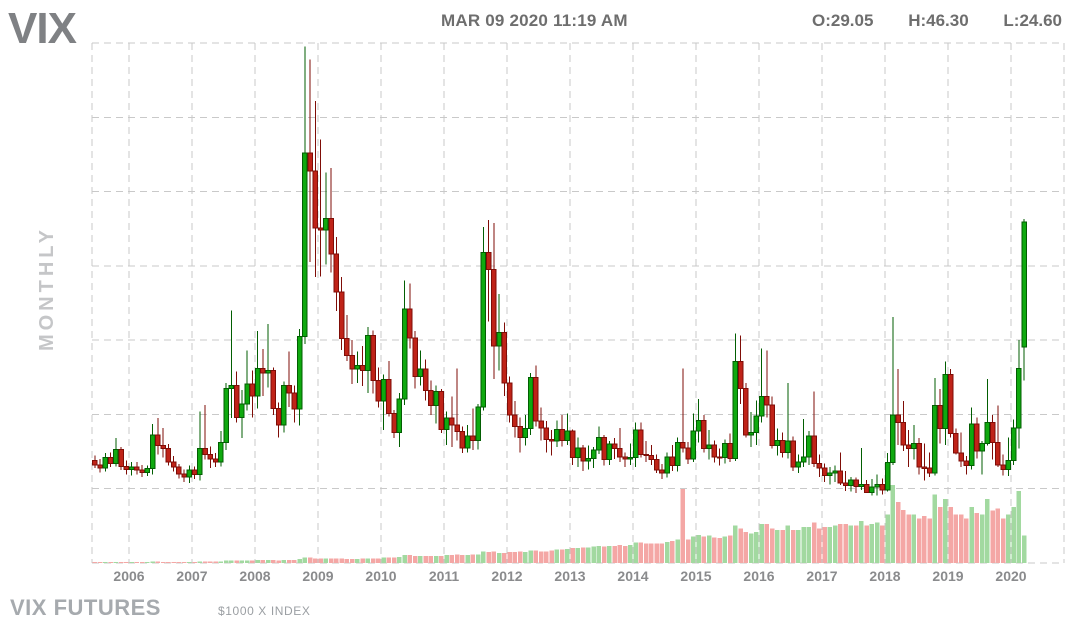  Describe the element at coordinates (884, 576) in the screenshot. I see `x-axis-tick: 2018` at that location.